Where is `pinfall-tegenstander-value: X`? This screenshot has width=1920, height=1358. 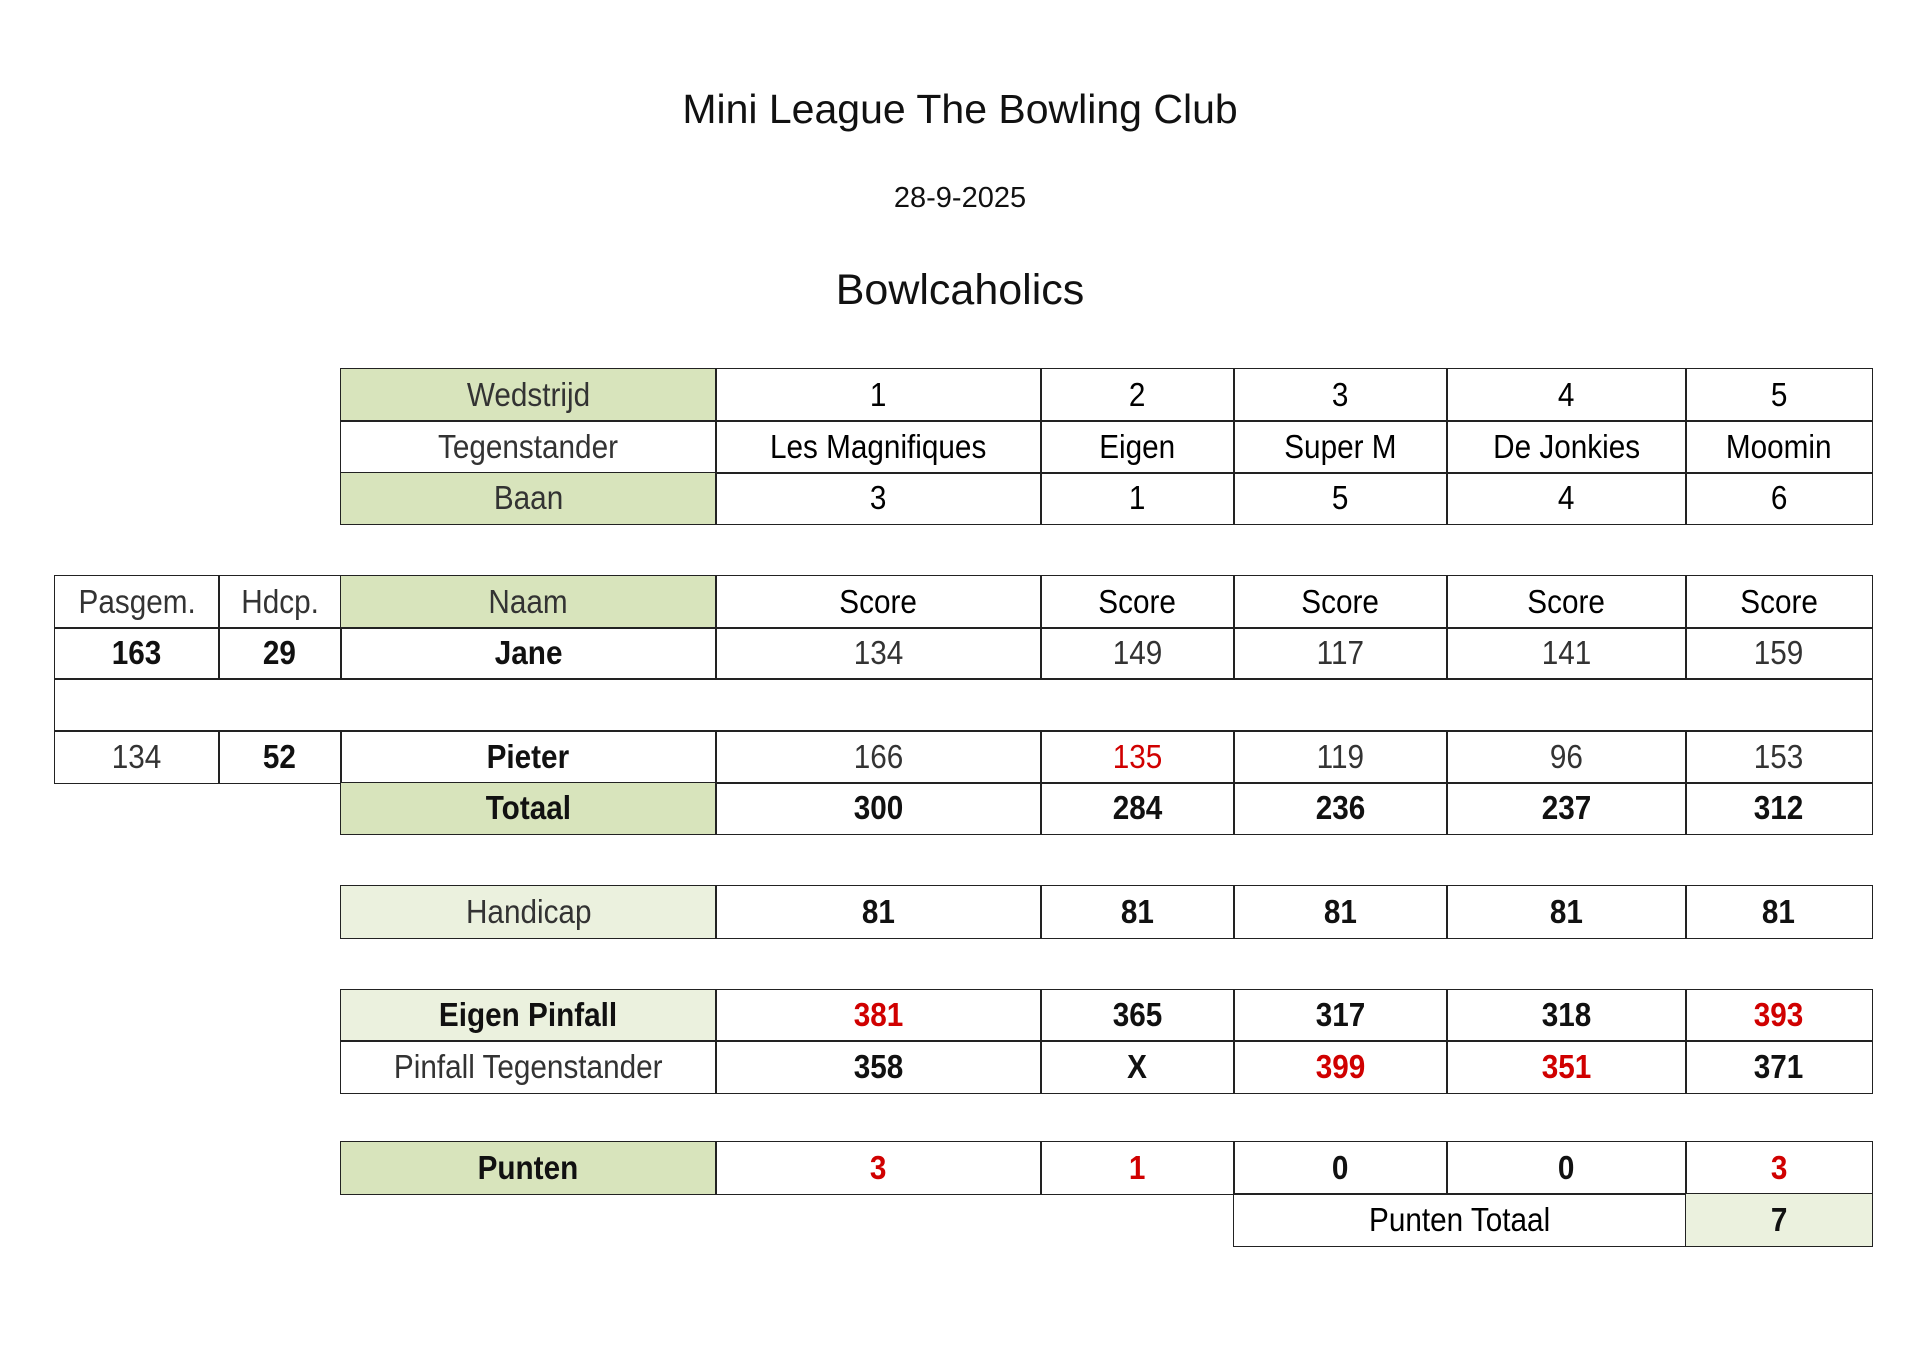
pinfall-tegenstander-value: X is located at coordinates (1137, 1067).